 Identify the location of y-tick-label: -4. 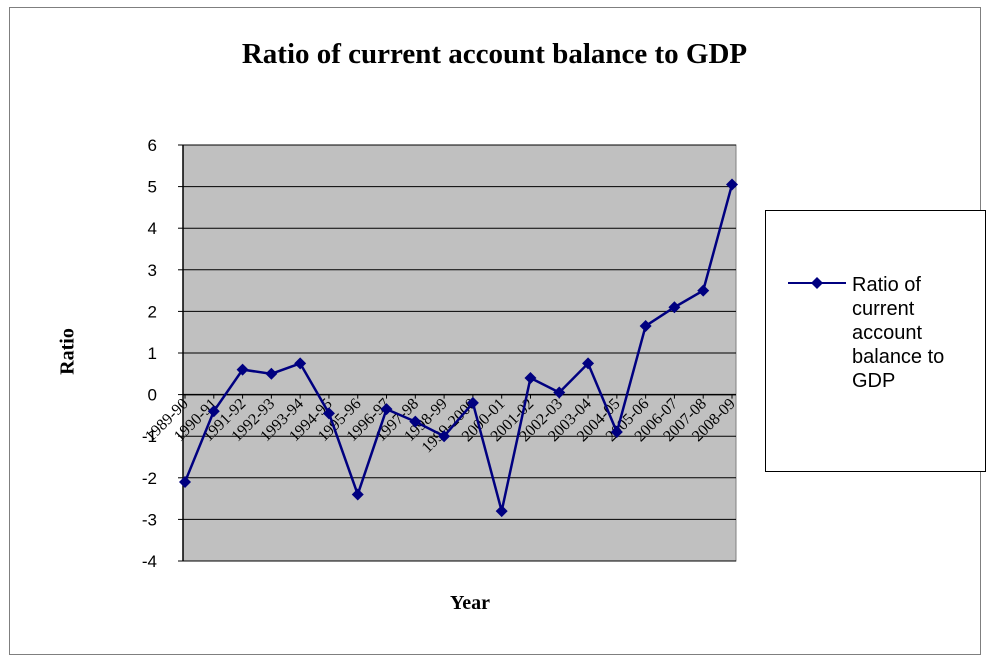
(149, 561).